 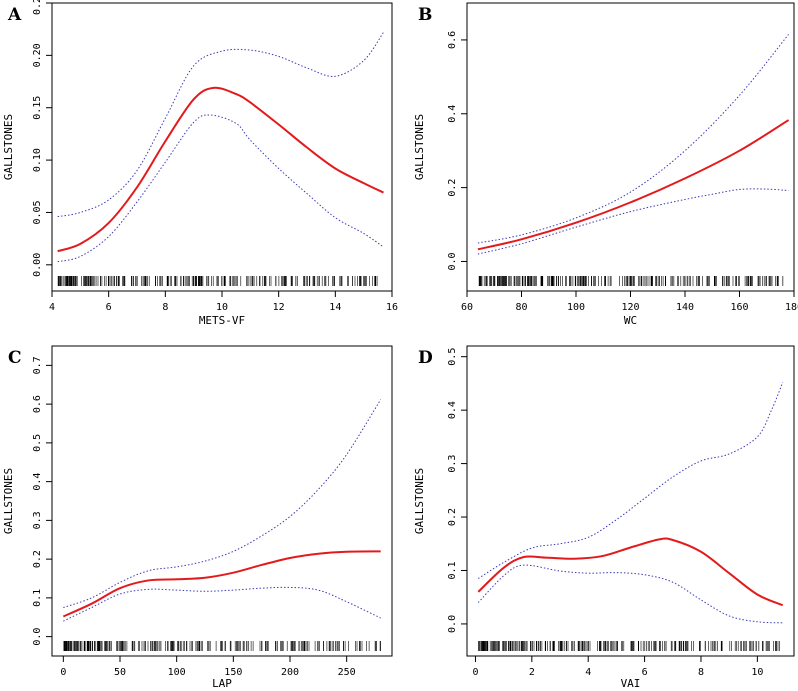 I want to click on x-axis-title: LAP, so click(x=222, y=683).